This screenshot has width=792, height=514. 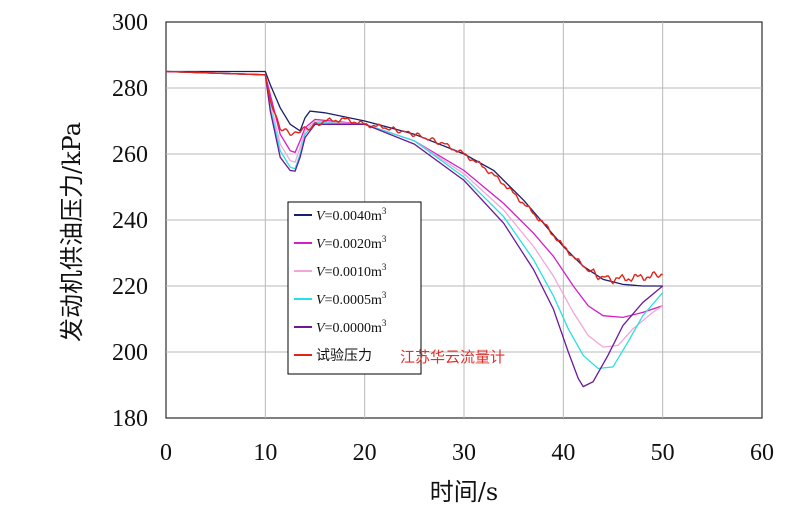 I want to click on legend-box, so click(x=354, y=288).